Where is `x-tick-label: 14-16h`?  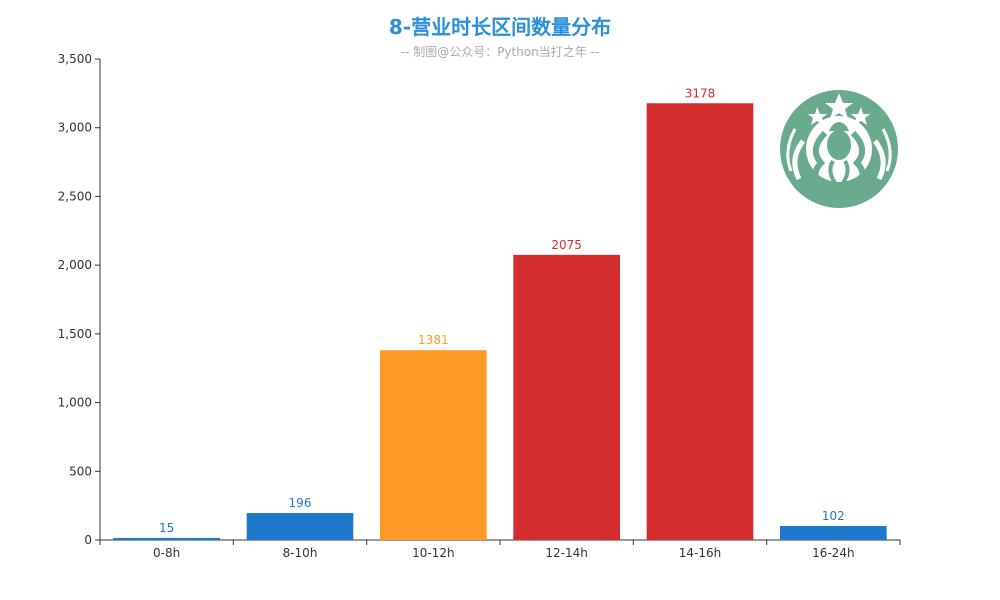 x-tick-label: 14-16h is located at coordinates (700, 553).